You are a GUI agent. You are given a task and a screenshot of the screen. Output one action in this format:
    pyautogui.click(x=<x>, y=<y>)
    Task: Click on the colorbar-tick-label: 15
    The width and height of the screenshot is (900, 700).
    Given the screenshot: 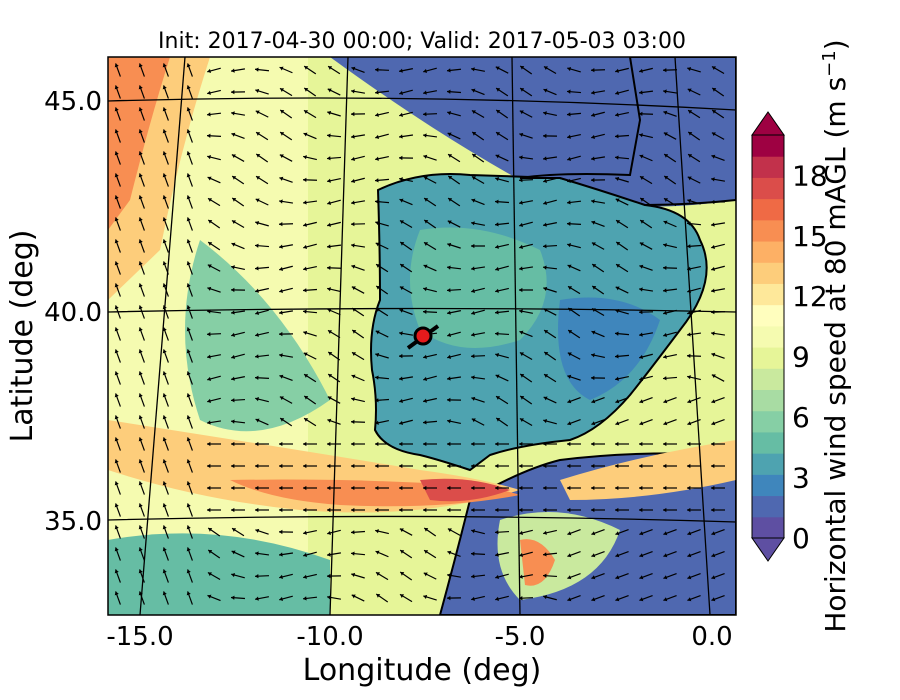 What is the action you would take?
    pyautogui.click(x=810, y=236)
    